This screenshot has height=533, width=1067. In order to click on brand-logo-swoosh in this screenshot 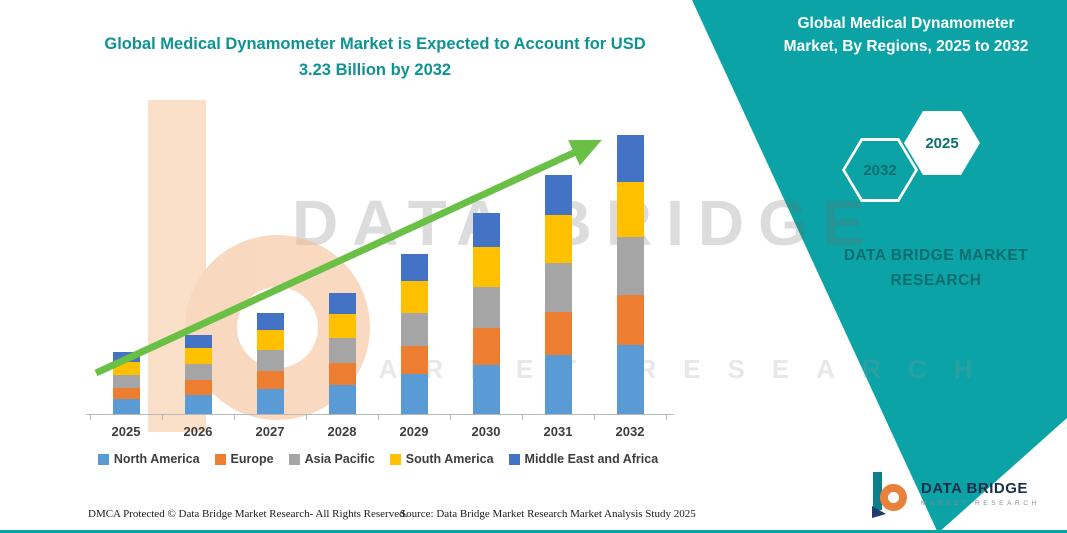, I will do `click(879, 512)`.